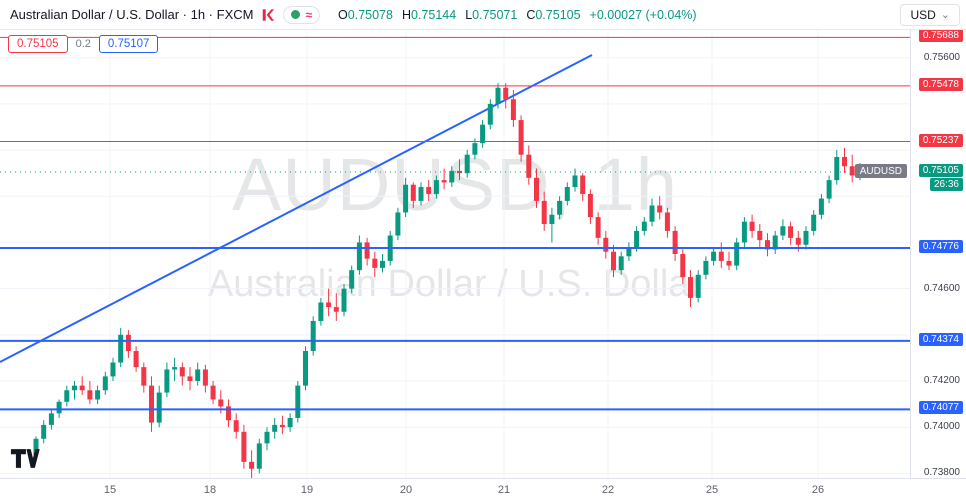  Describe the element at coordinates (941, 380) in the screenshot. I see `price-axis-label: 0.74200` at that location.